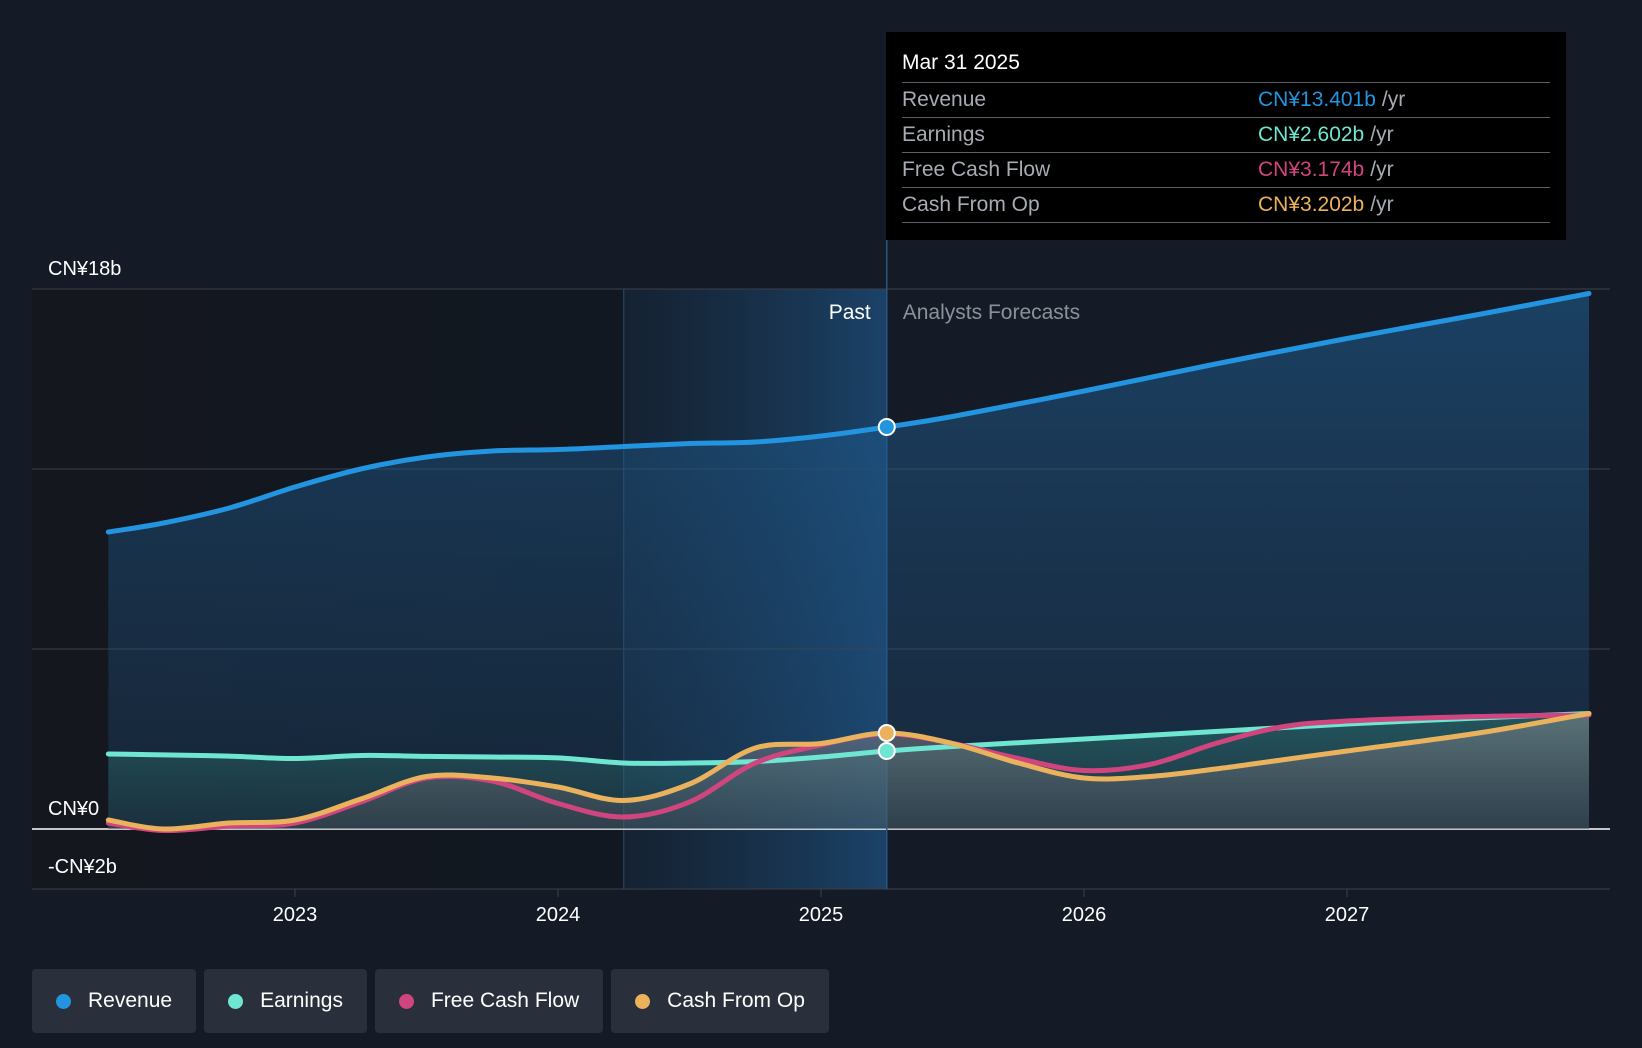 The width and height of the screenshot is (1642, 1048). What do you see at coordinates (82, 867) in the screenshot?
I see `y-axis-label: -CN¥2b` at bounding box center [82, 867].